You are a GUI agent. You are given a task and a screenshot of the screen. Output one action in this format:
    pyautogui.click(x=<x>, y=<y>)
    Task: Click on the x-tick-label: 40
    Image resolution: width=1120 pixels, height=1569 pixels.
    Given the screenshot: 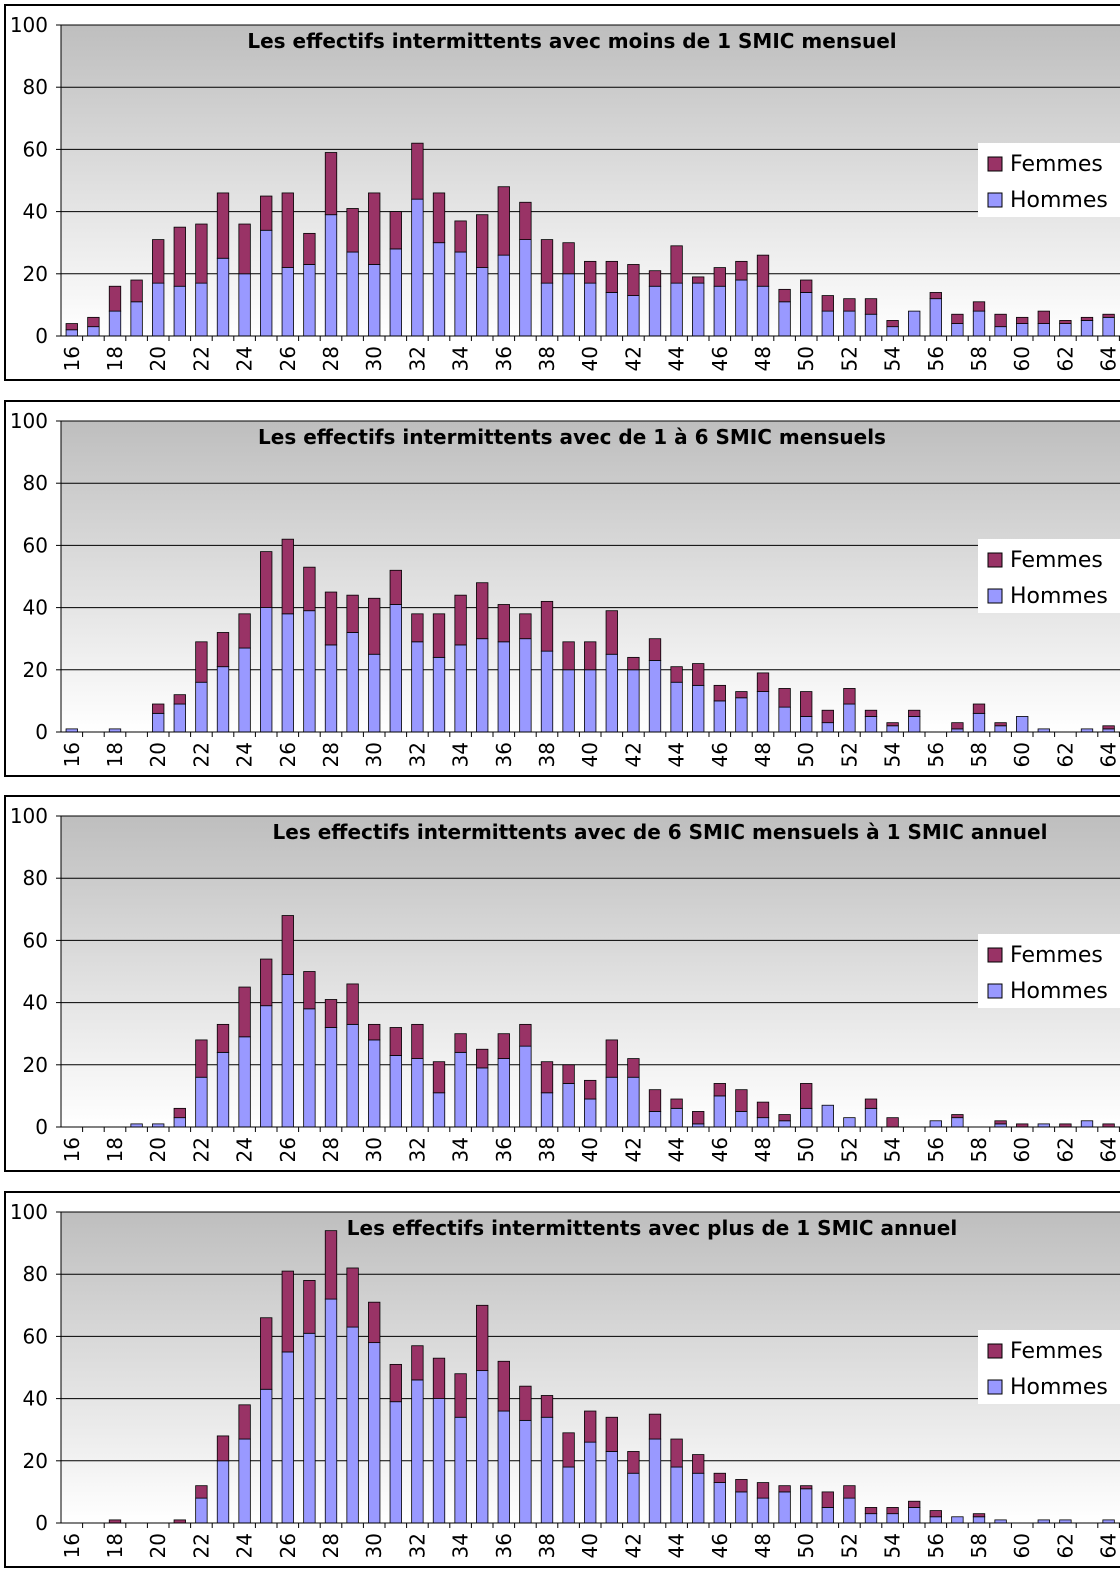 What is the action you would take?
    pyautogui.click(x=590, y=1545)
    